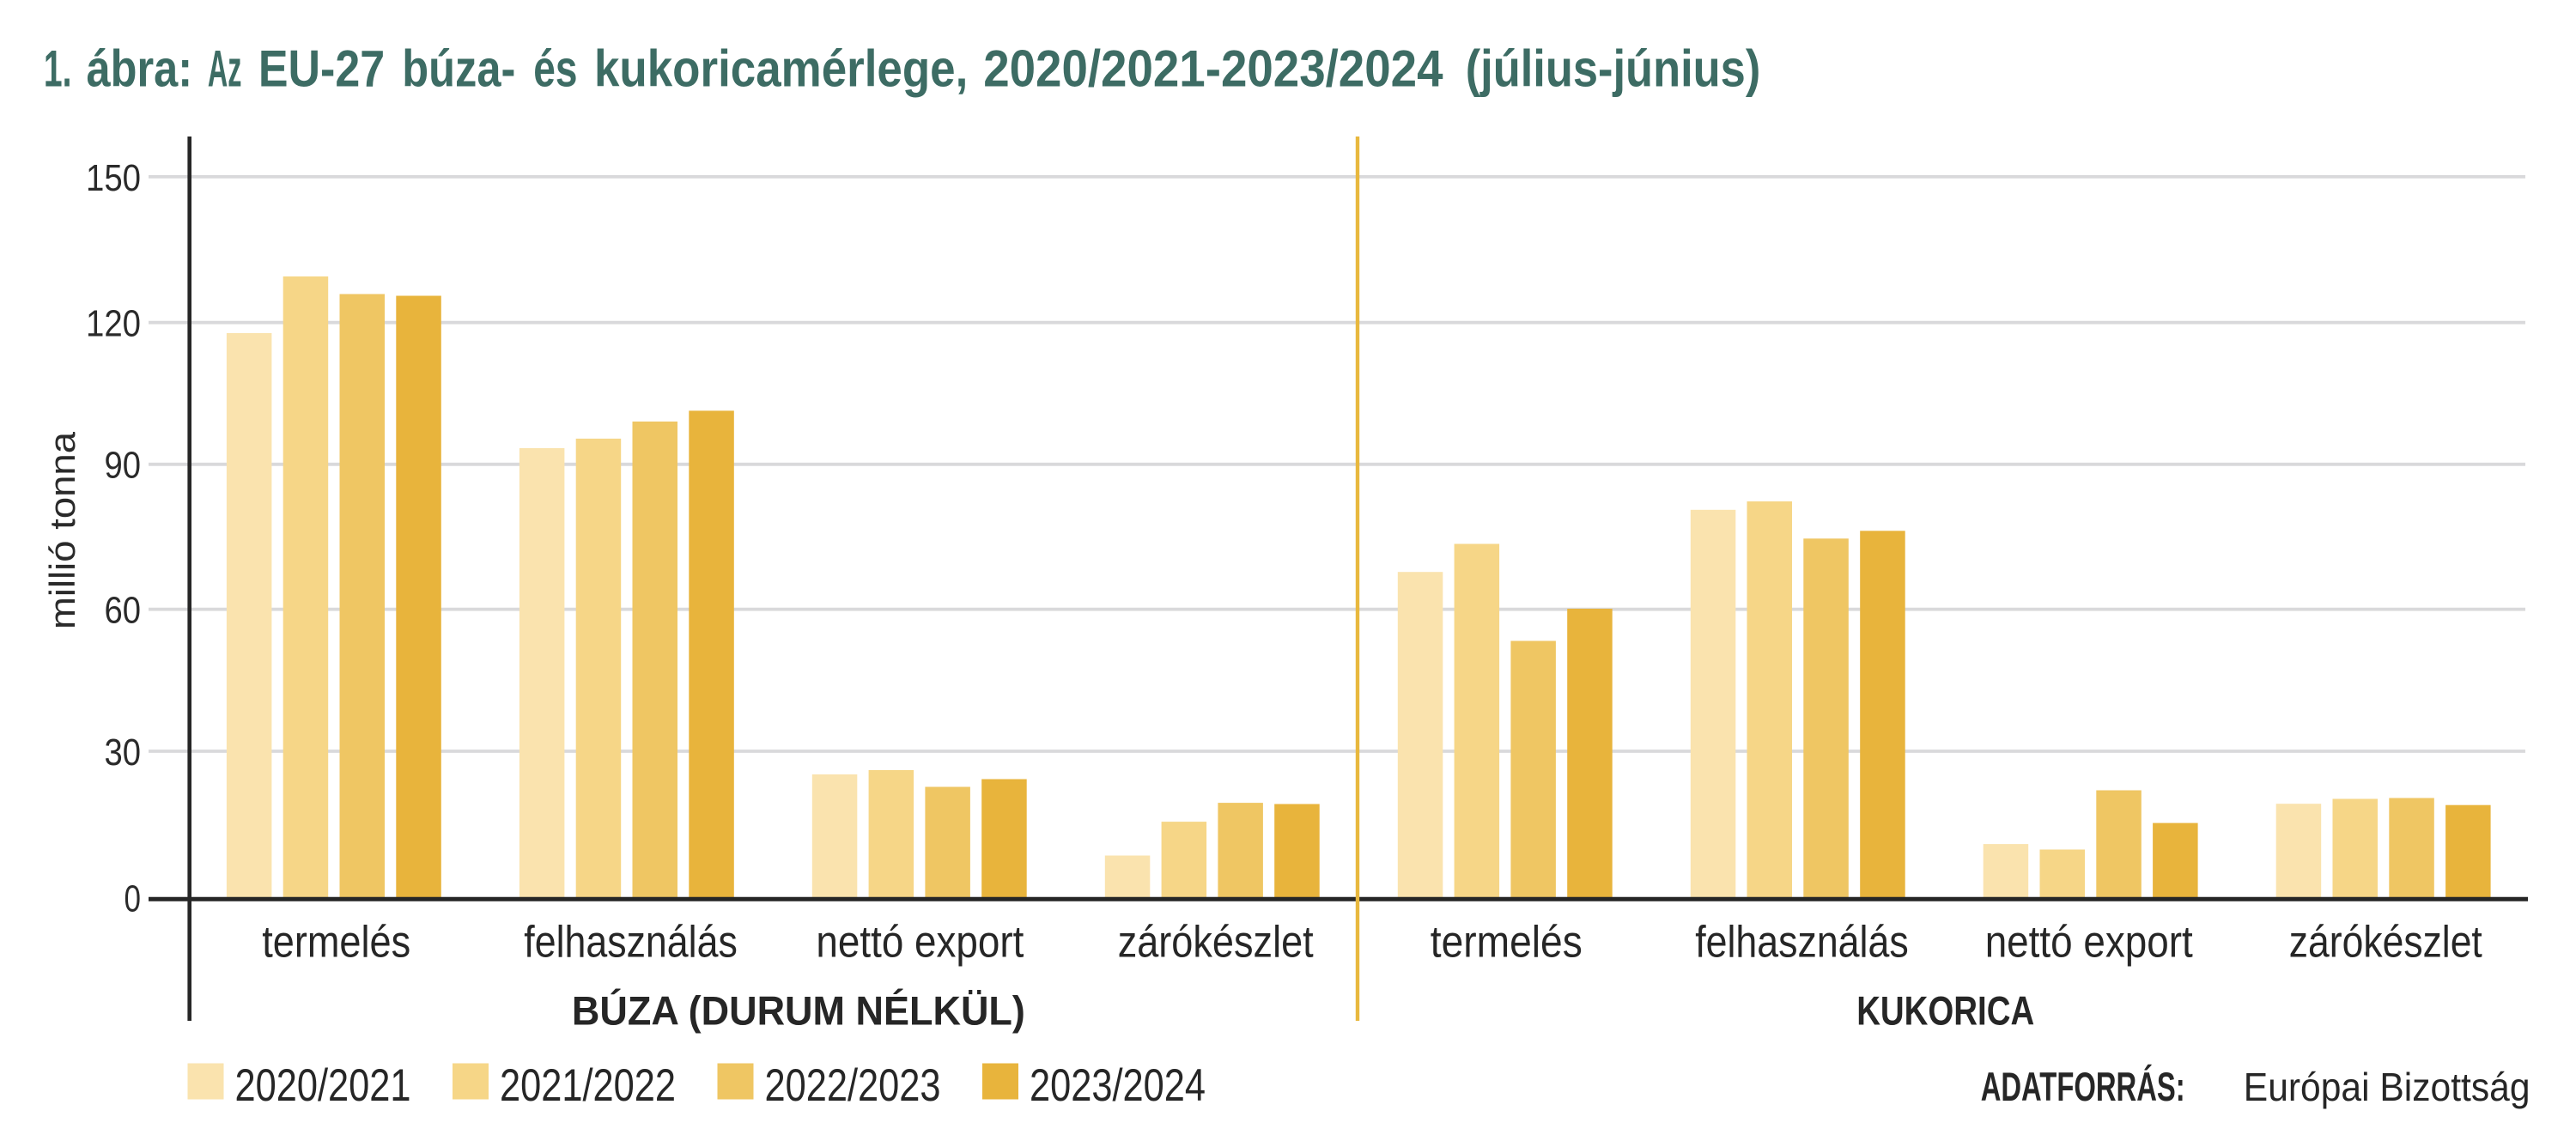 The height and width of the screenshot is (1141, 2576). I want to click on svg-text: búza-, so click(459, 69).